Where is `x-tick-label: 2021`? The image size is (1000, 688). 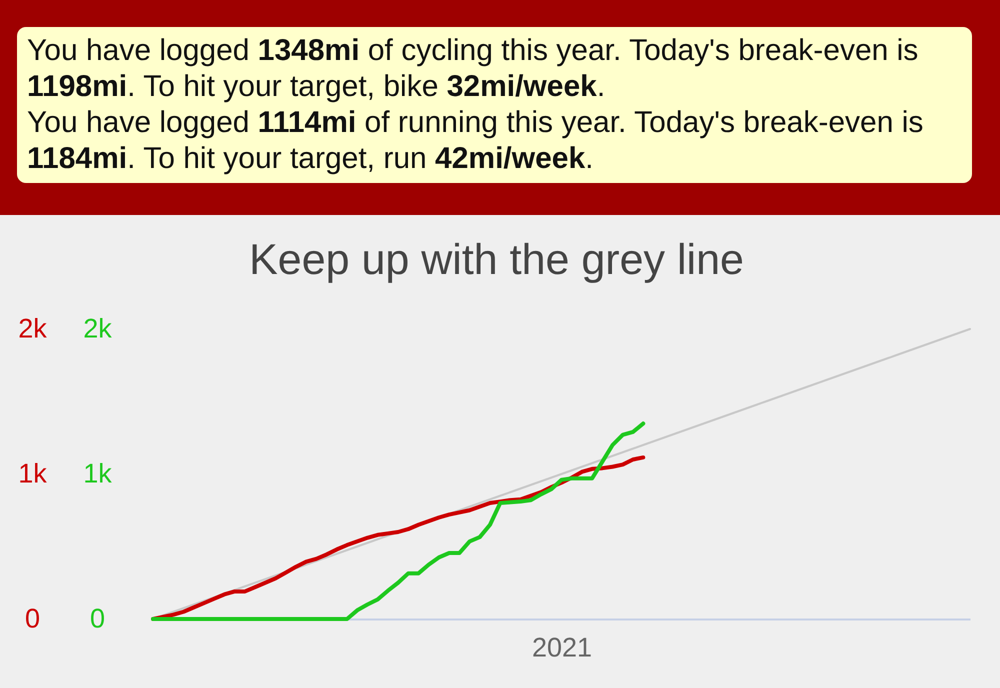
x-tick-label: 2021 is located at coordinates (562, 647).